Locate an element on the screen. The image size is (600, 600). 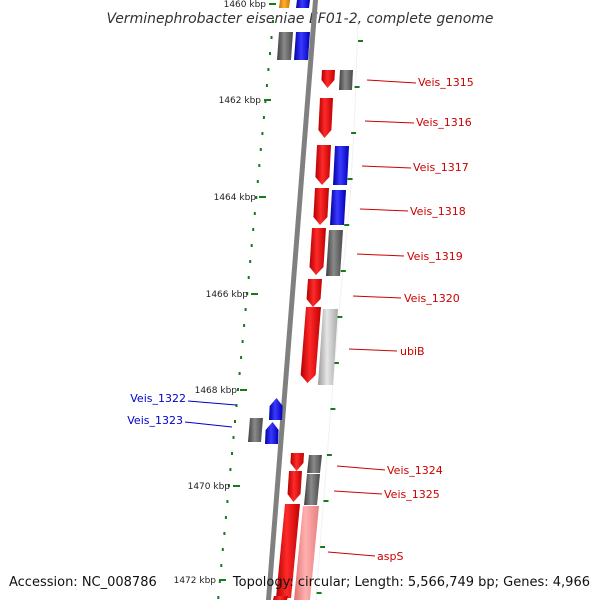
kbp-tick-label: 1470 kbp is located at coordinates (209, 487).